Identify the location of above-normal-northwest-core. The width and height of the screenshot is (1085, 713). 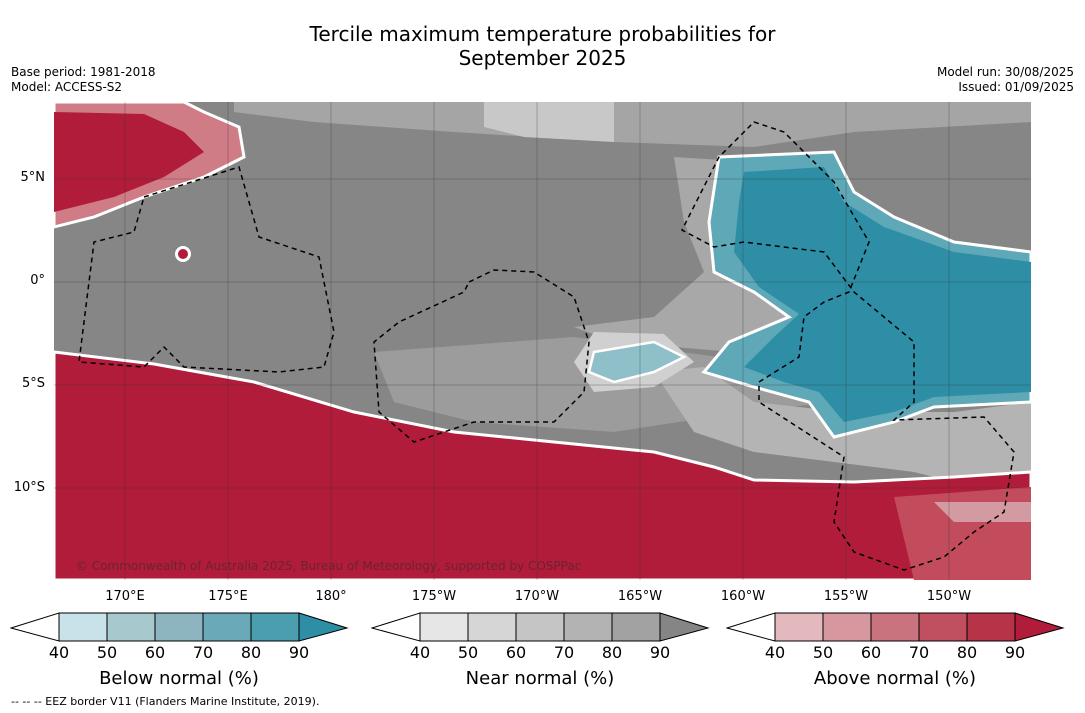
(129, 162).